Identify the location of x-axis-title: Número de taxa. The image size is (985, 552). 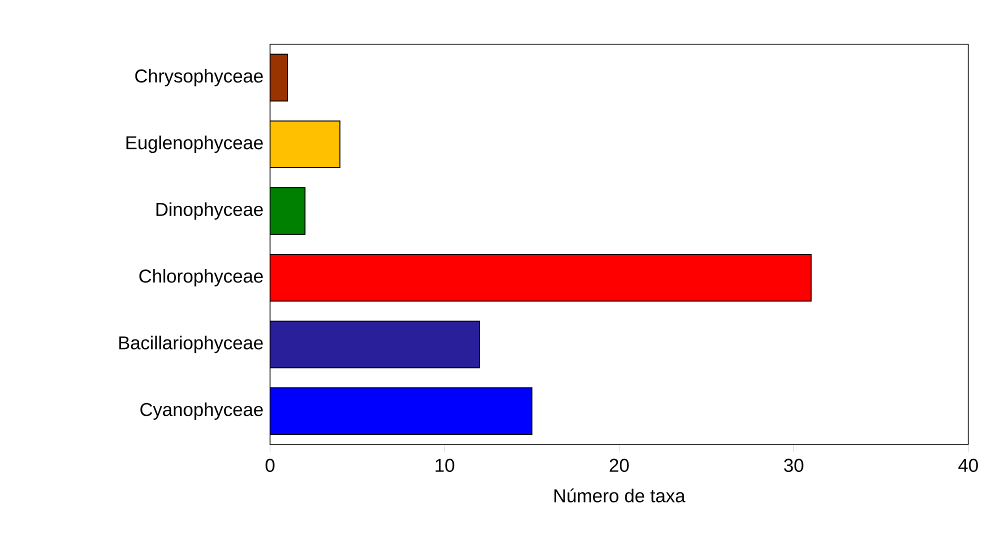
(620, 495).